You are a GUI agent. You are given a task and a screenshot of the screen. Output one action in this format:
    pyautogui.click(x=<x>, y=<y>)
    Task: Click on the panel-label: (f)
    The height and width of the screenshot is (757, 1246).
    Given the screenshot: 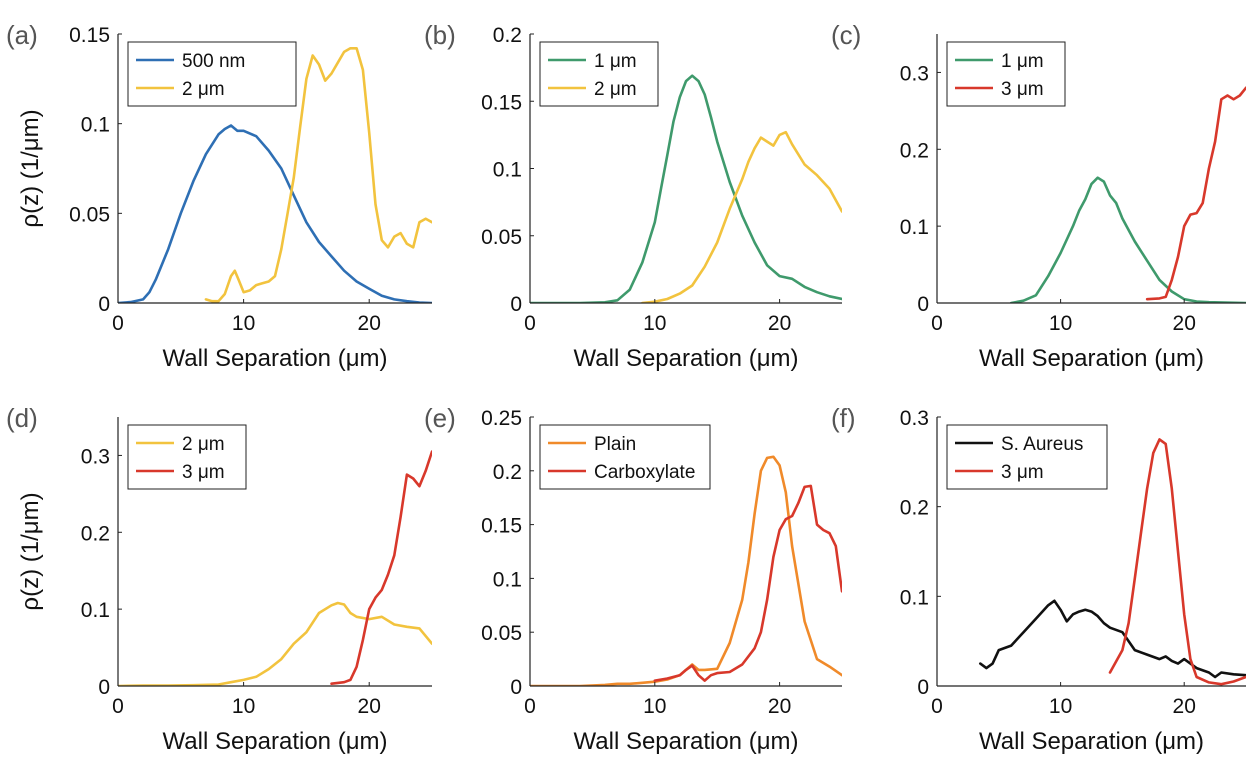 What is the action you would take?
    pyautogui.click(x=843, y=418)
    